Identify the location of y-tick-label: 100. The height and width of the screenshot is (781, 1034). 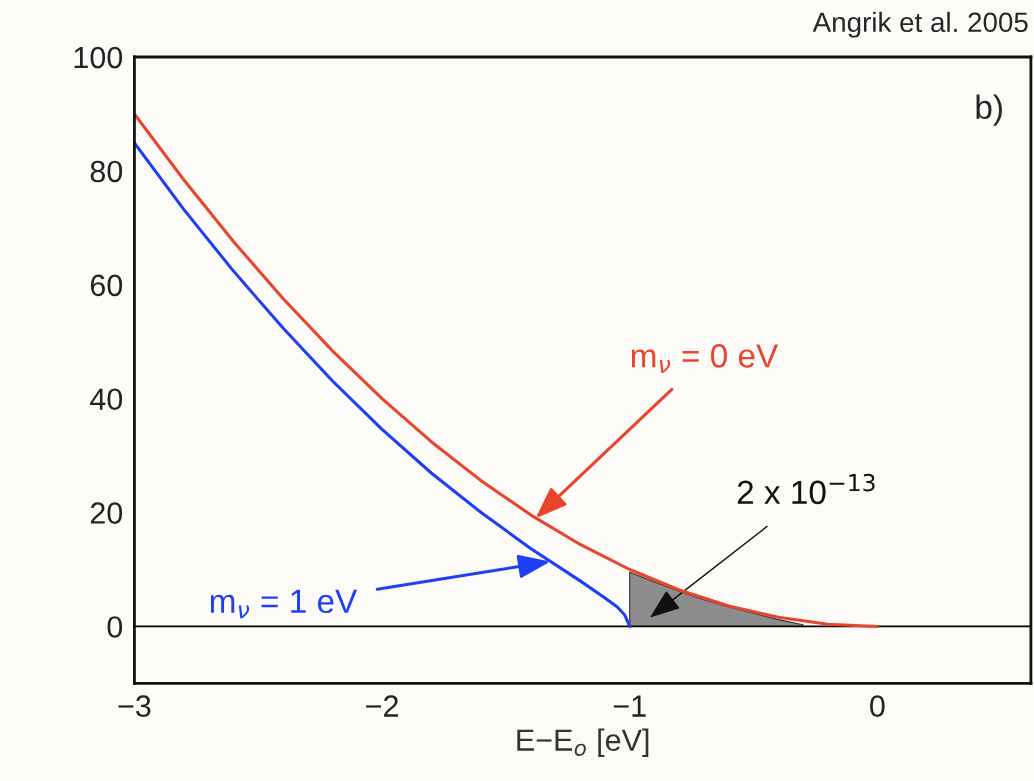
(98, 57).